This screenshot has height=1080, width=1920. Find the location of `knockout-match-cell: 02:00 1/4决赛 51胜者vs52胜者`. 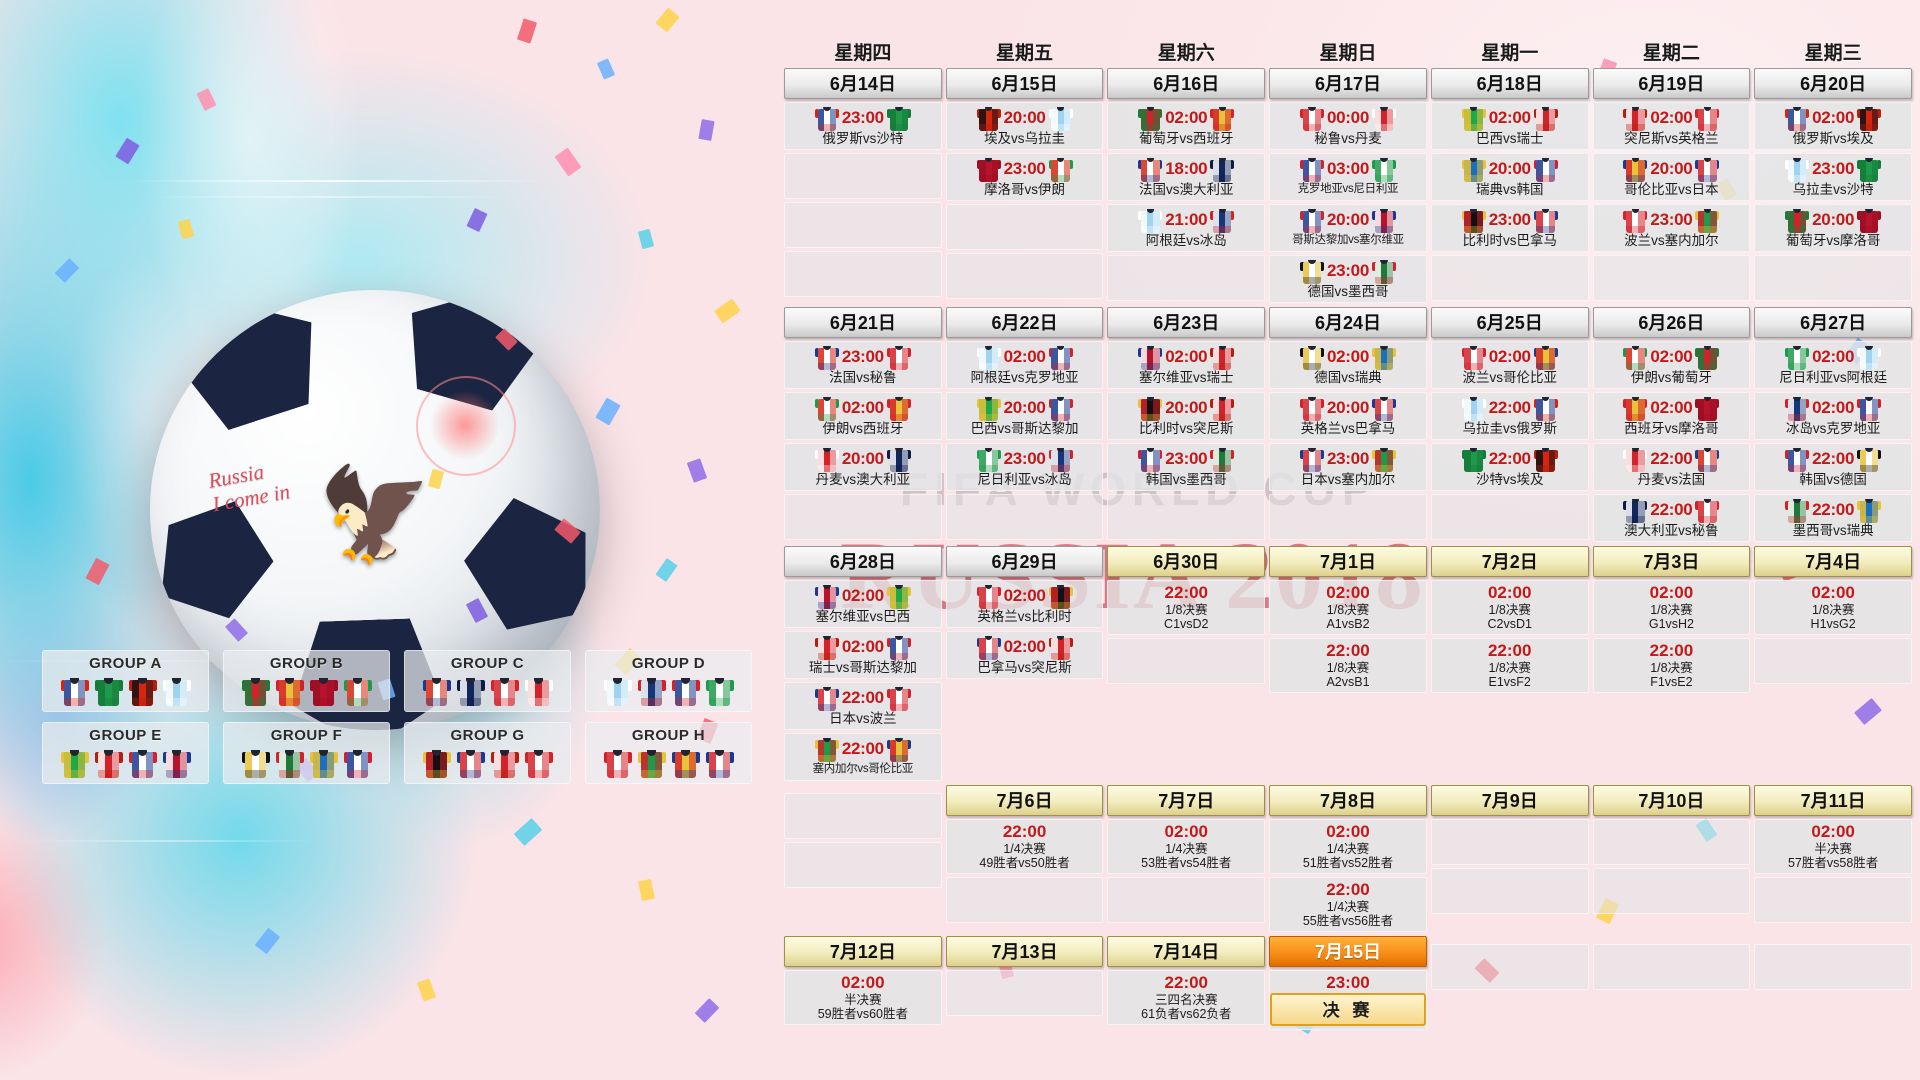

knockout-match-cell: 02:00 1/4决赛 51胜者vs52胜者 is located at coordinates (1348, 846).